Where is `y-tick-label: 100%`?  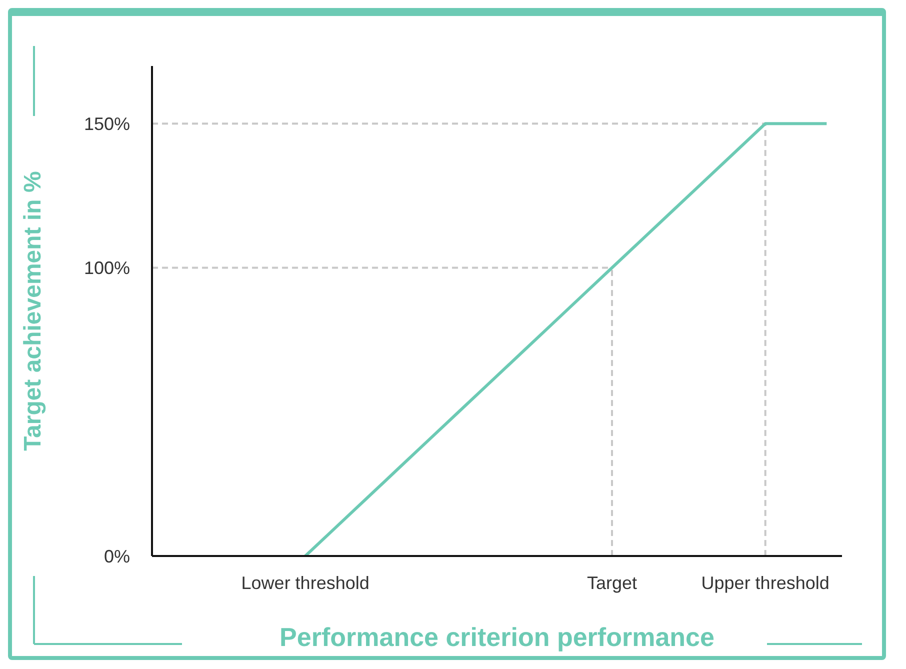 y-tick-label: 100% is located at coordinates (107, 268).